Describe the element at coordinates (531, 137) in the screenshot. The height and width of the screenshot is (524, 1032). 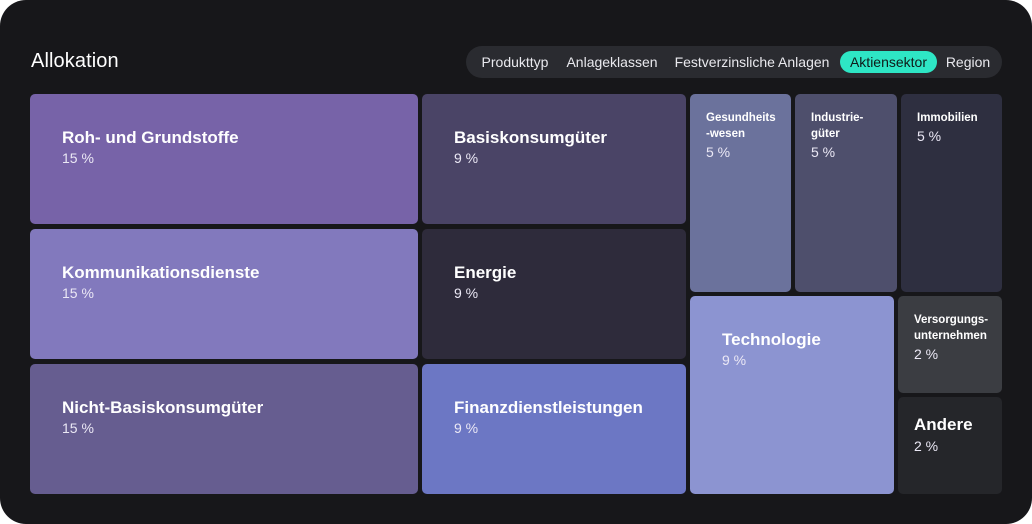
I see `tile-label: Basiskonsumgüter` at that location.